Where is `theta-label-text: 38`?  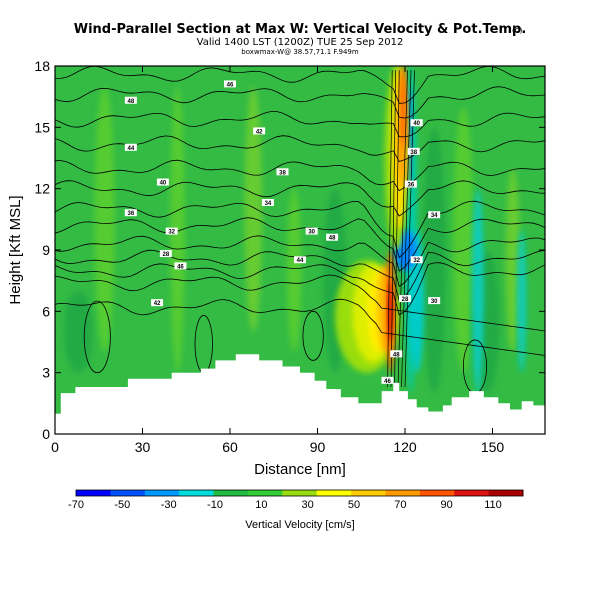 theta-label-text: 38 is located at coordinates (282, 173).